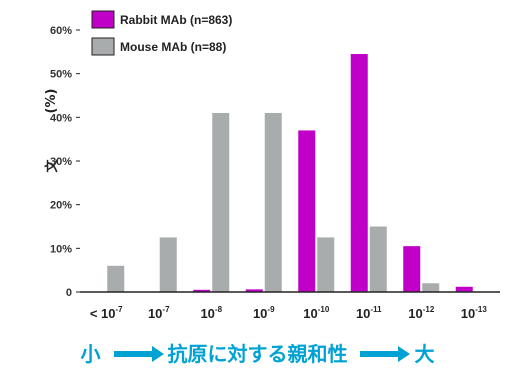 The image size is (515, 372). Describe the element at coordinates (103, 19) in the screenshot. I see `legend-swatch-rabbit` at that location.